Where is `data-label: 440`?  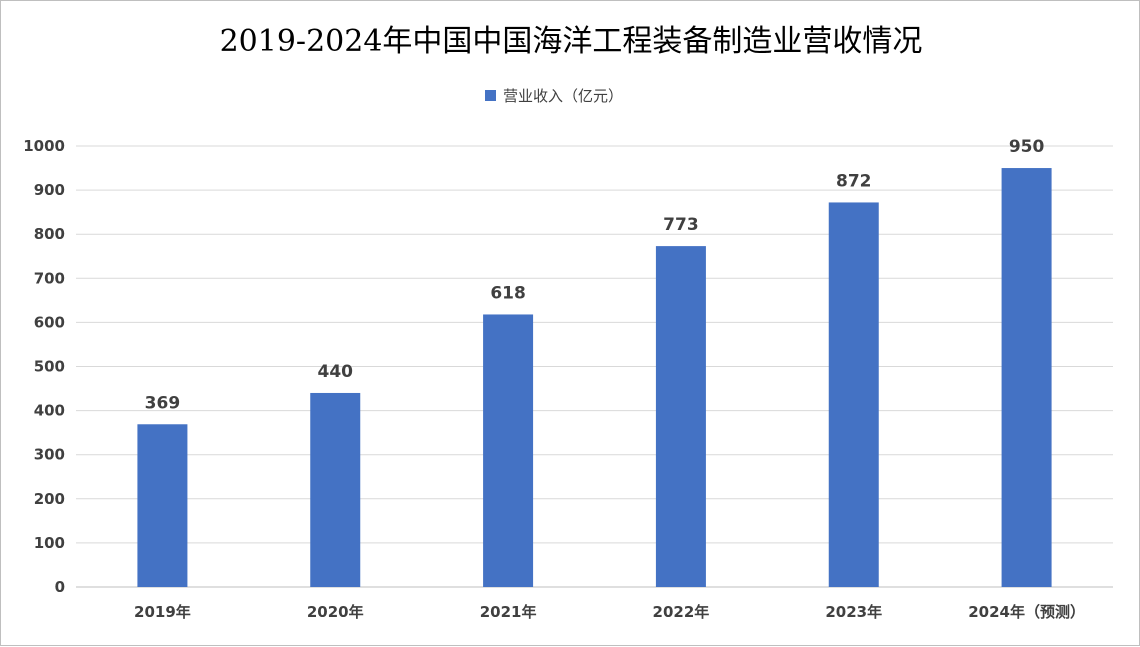 data-label: 440 is located at coordinates (336, 372).